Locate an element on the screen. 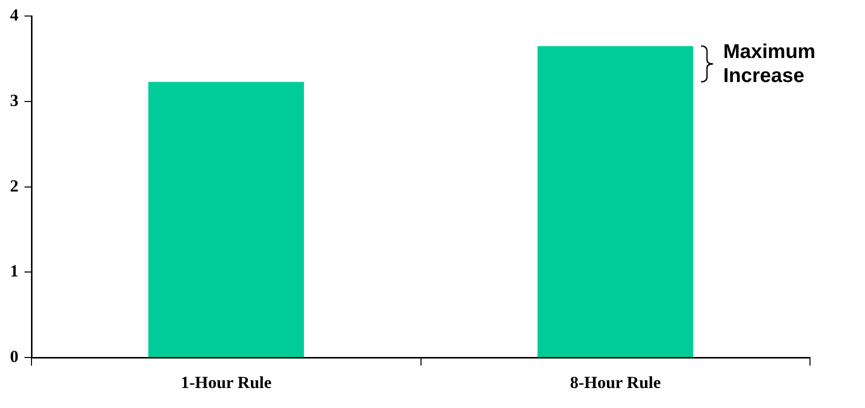  y-tick-label: 0 is located at coordinates (14, 356).